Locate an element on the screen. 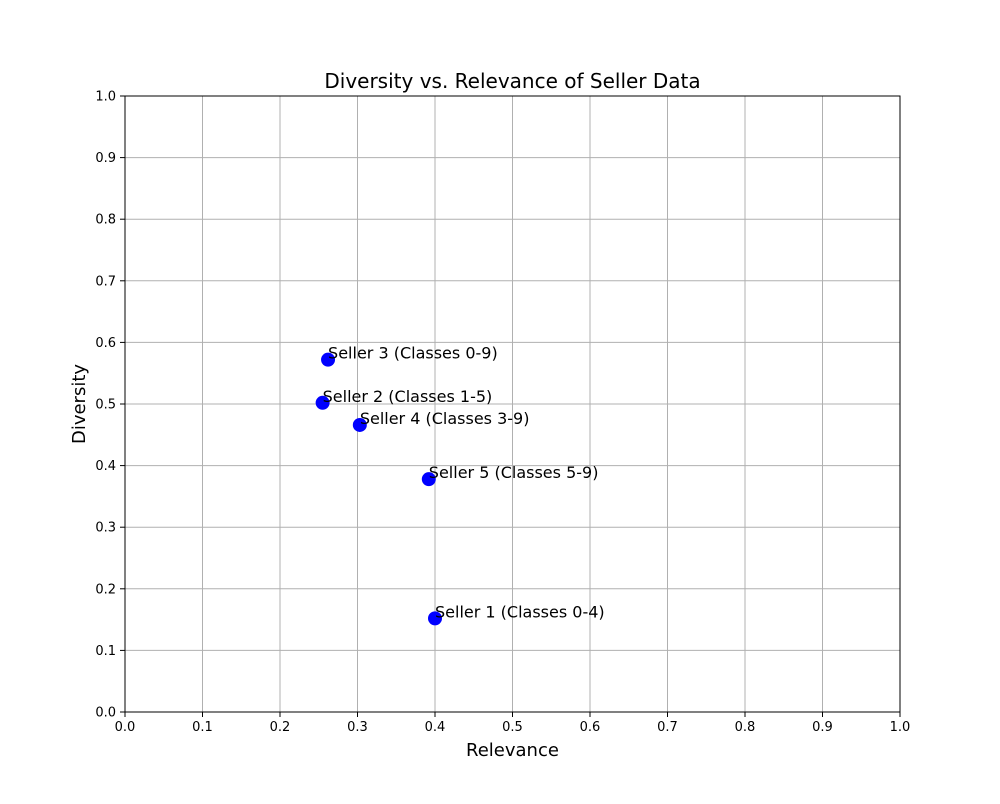  y-tick-label: 0.1 is located at coordinates (105, 651).